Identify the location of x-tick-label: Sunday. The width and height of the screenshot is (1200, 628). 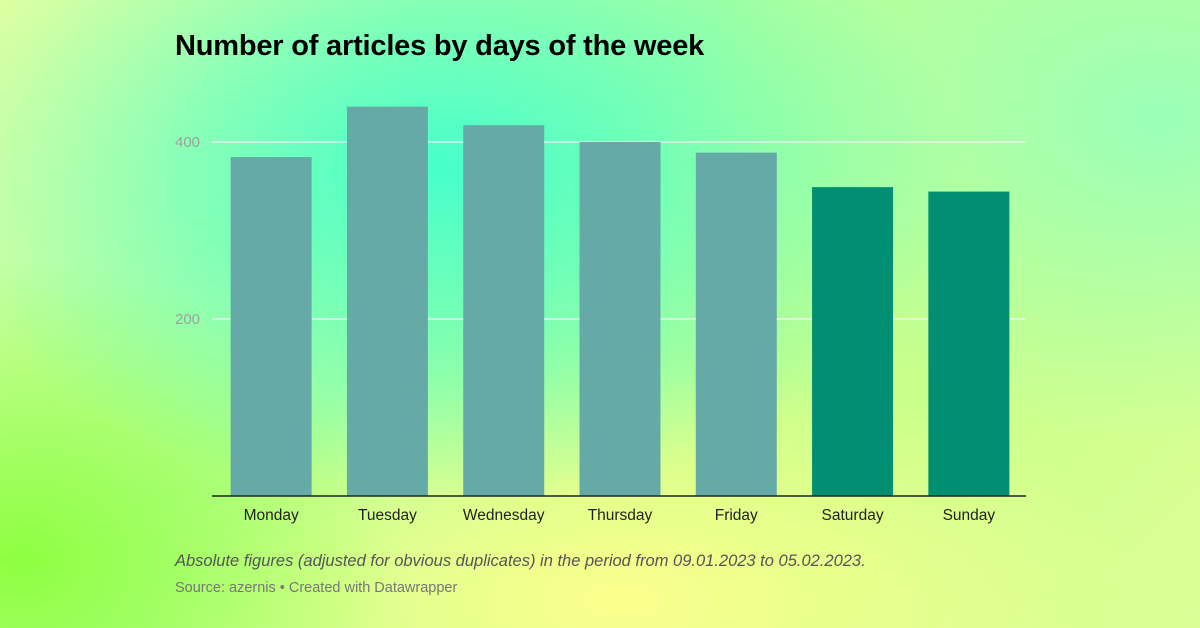
(969, 515).